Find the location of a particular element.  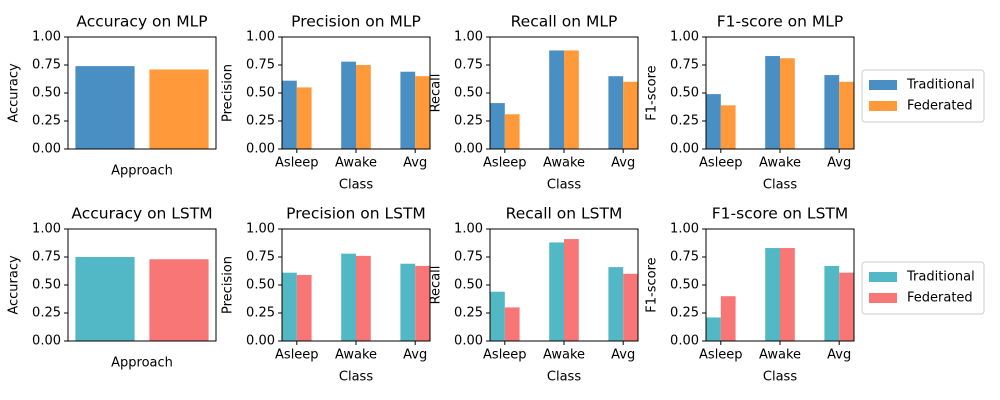

y-axis-label: Precision is located at coordinates (228, 285).